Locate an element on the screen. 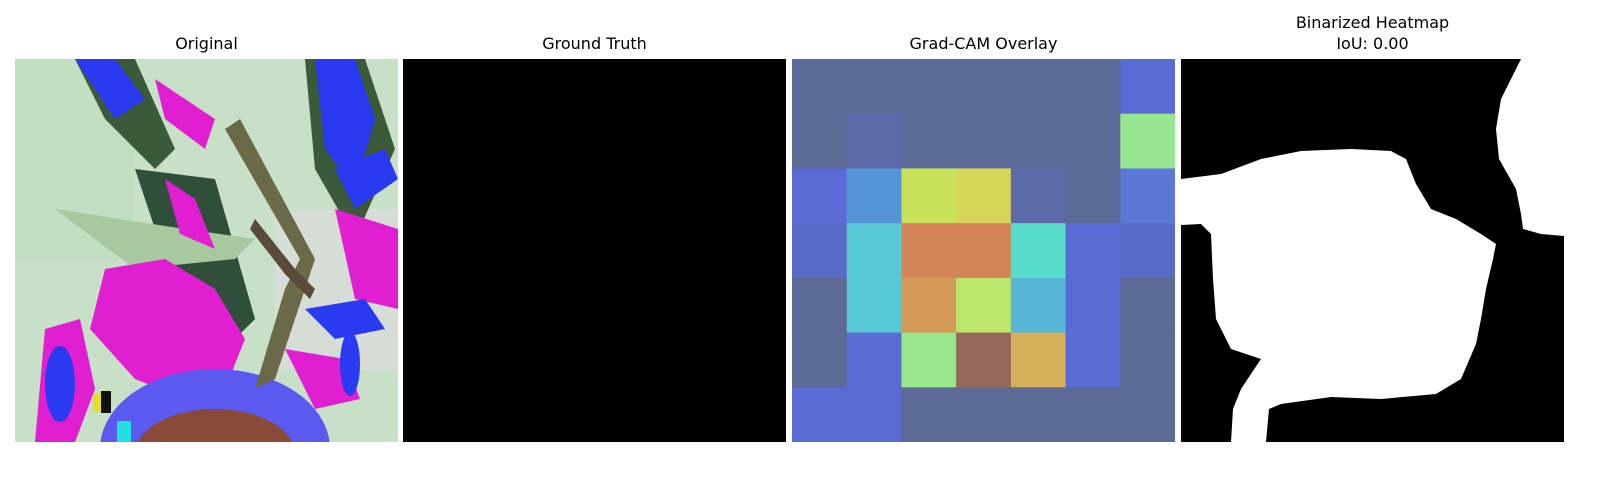 This screenshot has height=500, width=1600. panel-subtitle-iou: IoU: 0.00 is located at coordinates (1372, 43).